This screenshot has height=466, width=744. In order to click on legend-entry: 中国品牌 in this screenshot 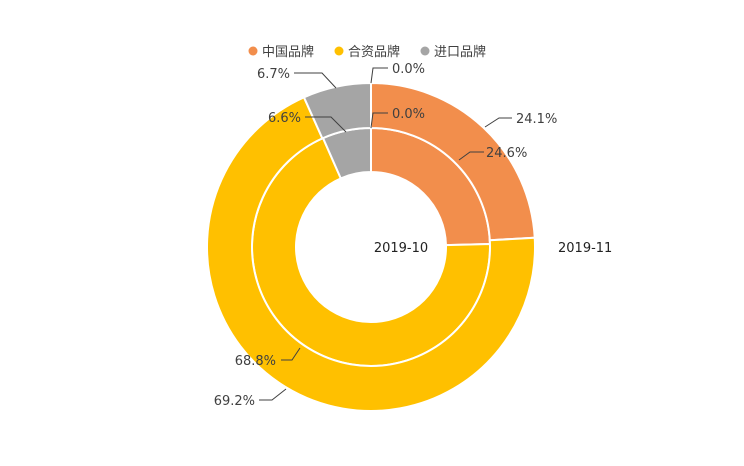, I will do `click(288, 52)`.